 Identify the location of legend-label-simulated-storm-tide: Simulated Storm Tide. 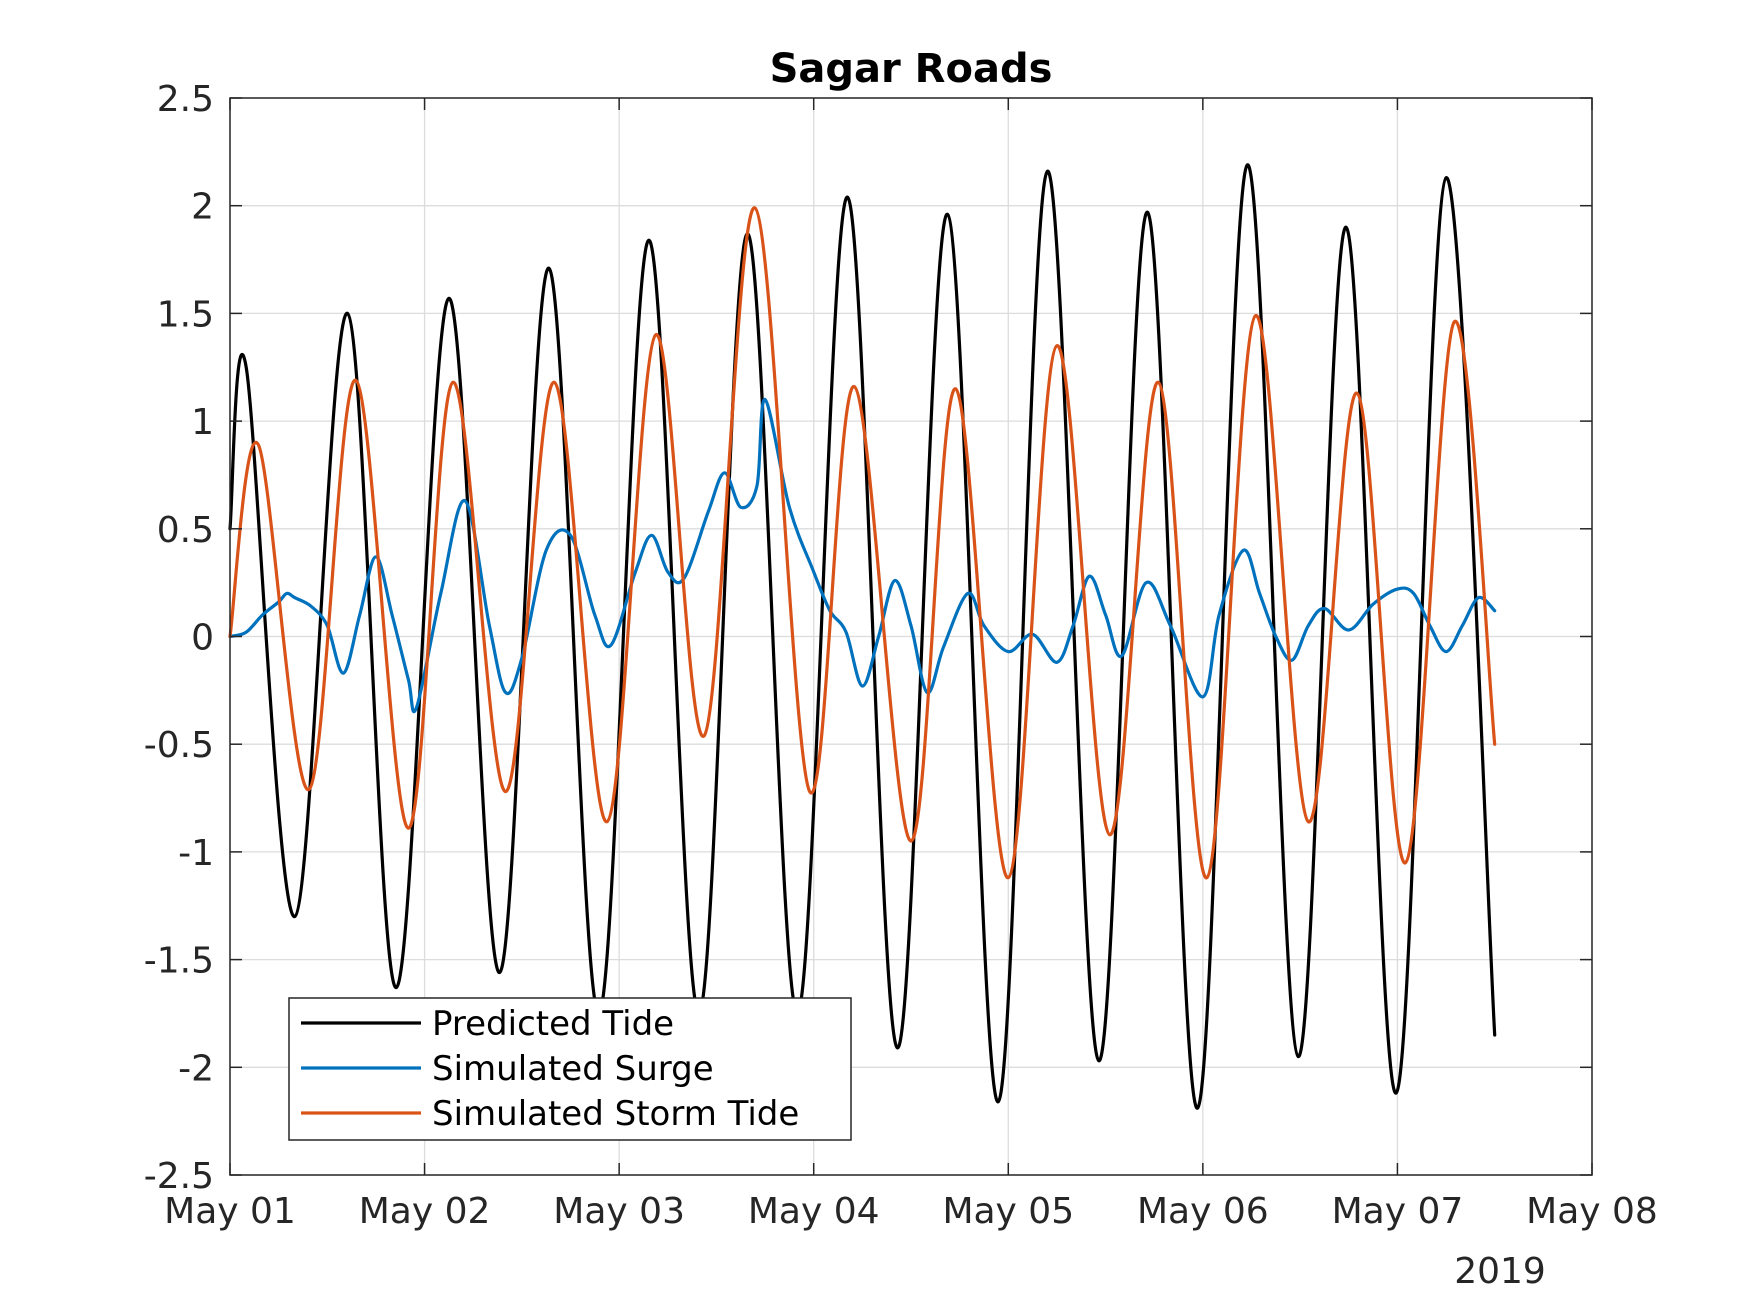
(615, 1114).